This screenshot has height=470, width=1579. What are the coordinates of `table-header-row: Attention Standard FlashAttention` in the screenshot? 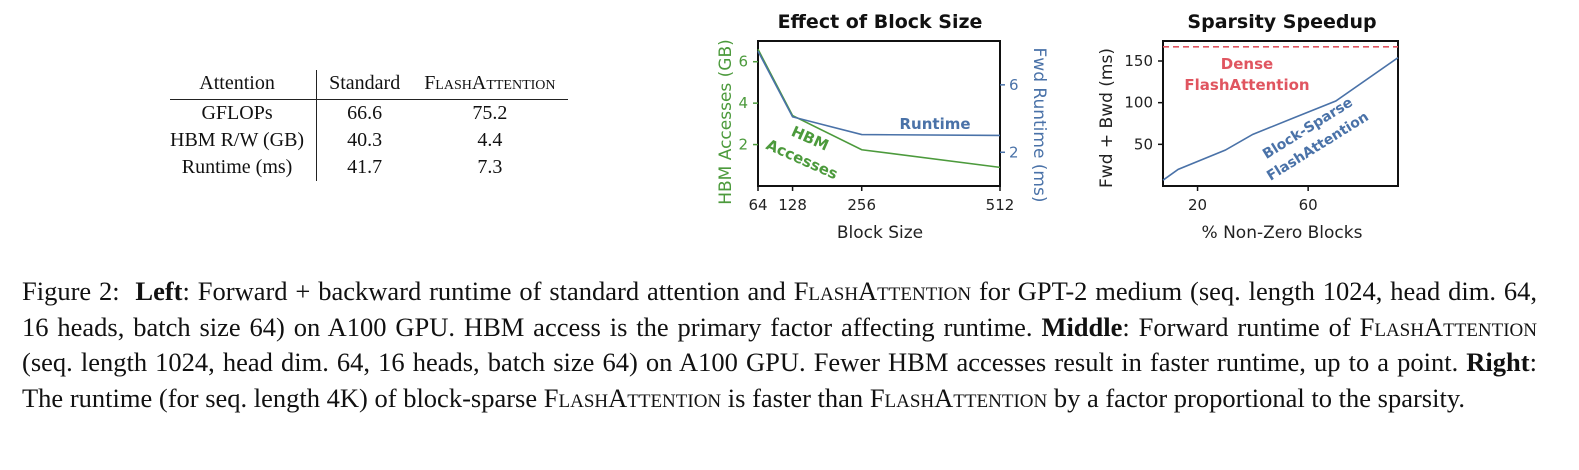 It's located at (369, 85).